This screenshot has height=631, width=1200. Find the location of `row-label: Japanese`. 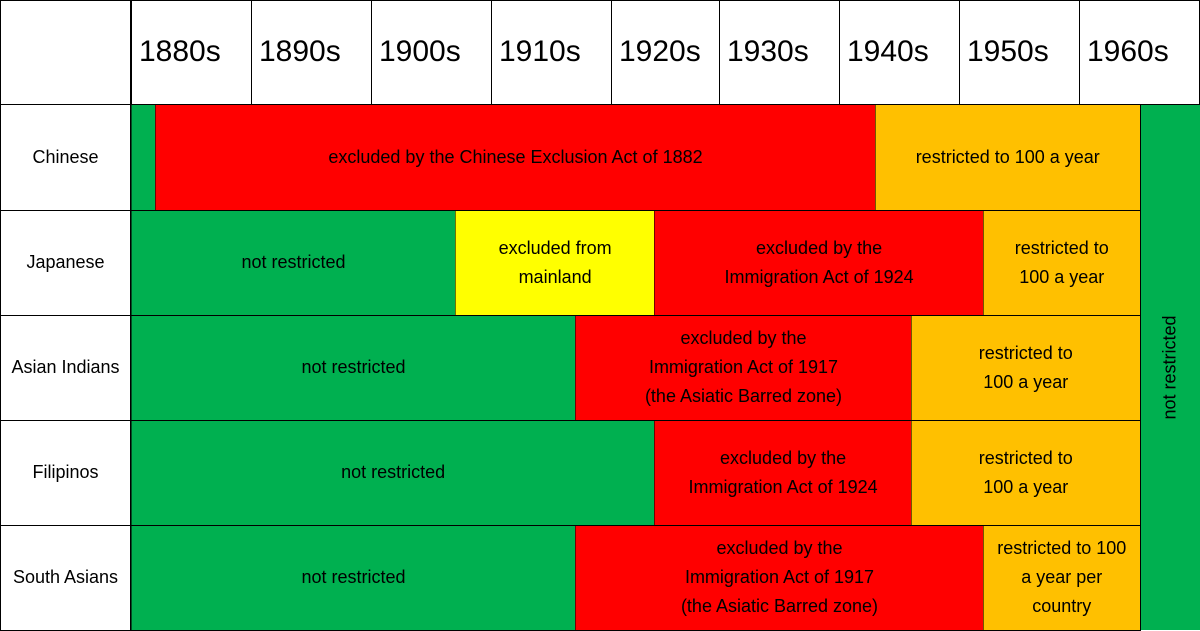

row-label: Japanese is located at coordinates (65, 262).